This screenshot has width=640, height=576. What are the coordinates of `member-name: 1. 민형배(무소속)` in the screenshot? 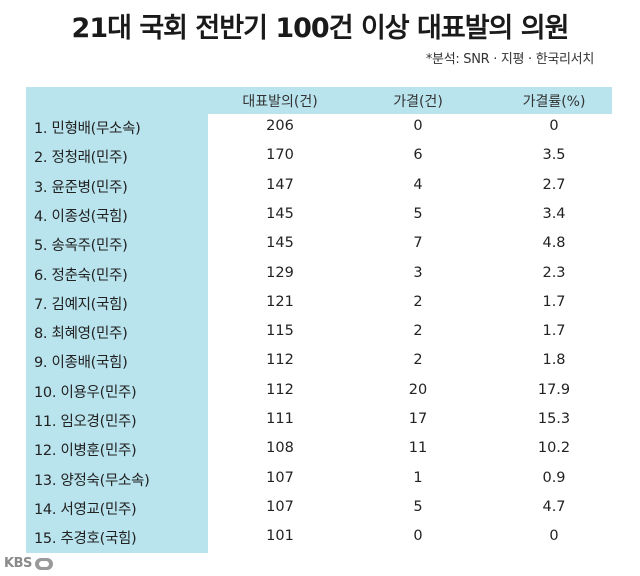 It's located at (87, 129).